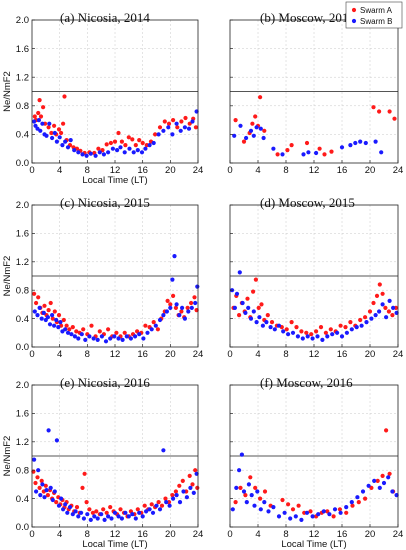 Image resolution: width=406 pixels, height=550 pixels. I want to click on panel-4: 0 4 8 12 16 20 24 (d) Moscow, 2015, so click(315, 277).